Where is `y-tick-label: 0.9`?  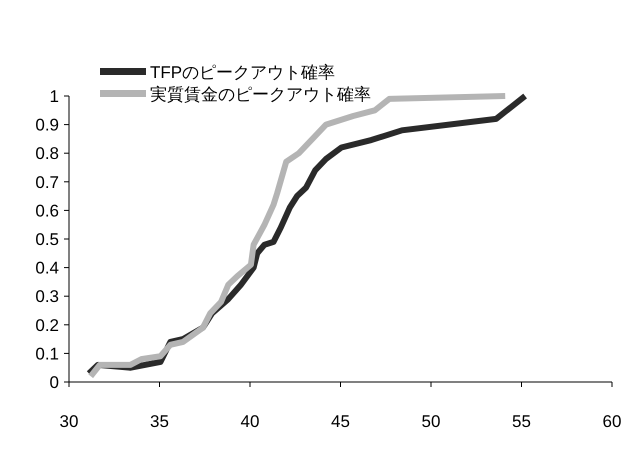 y-tick-label: 0.9 is located at coordinates (47, 125).